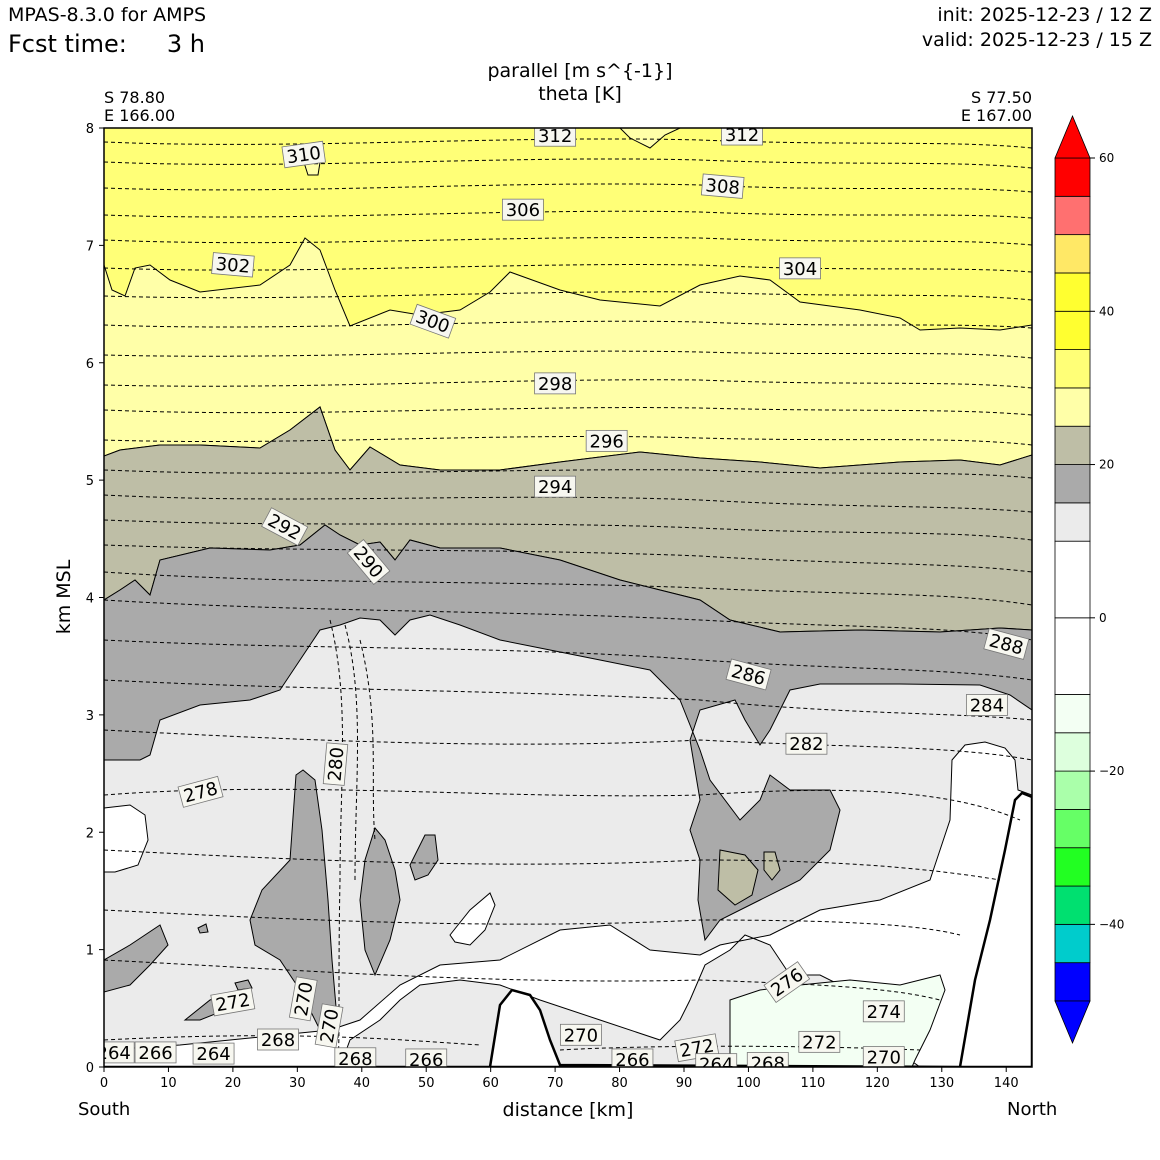 The width and height of the screenshot is (1160, 1160). I want to click on theta-label-text: 270, so click(581, 1035).